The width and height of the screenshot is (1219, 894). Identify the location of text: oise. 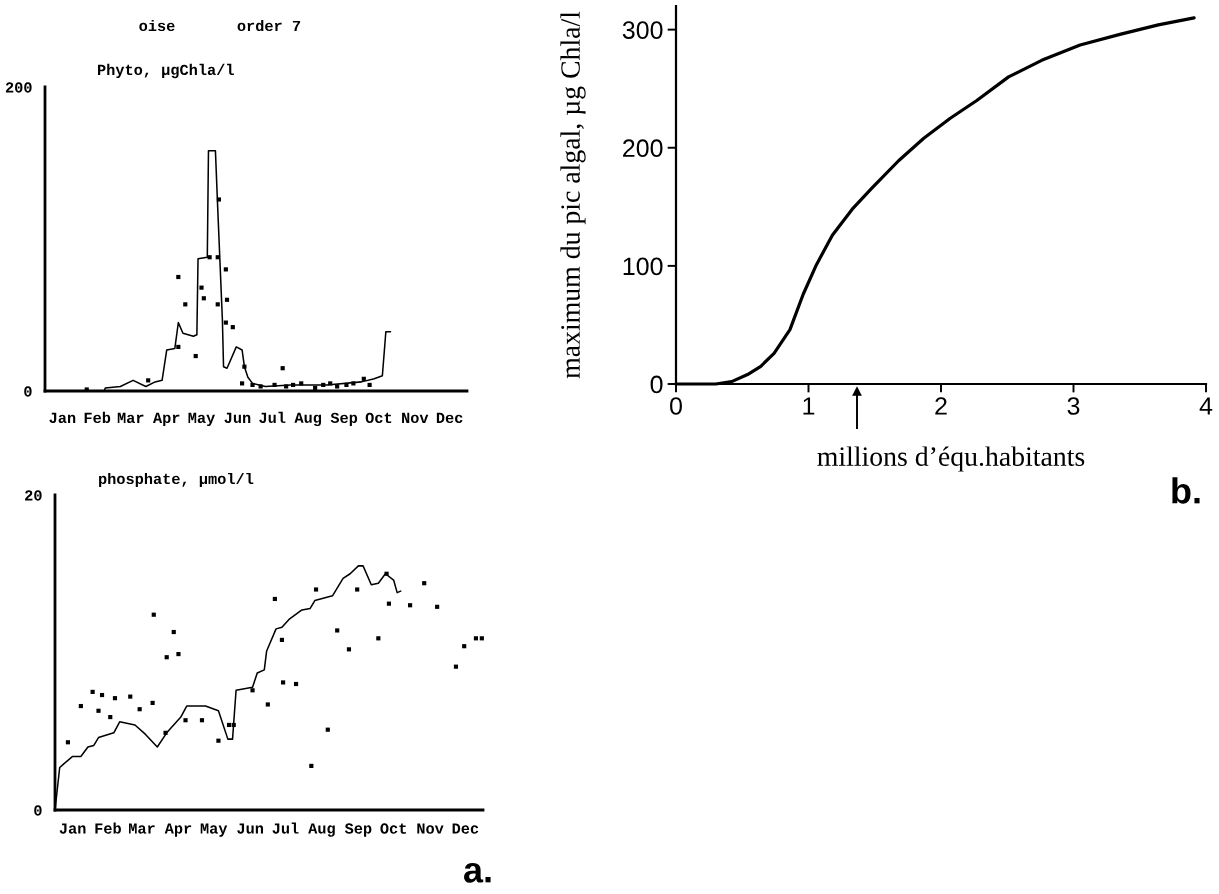
(157, 25).